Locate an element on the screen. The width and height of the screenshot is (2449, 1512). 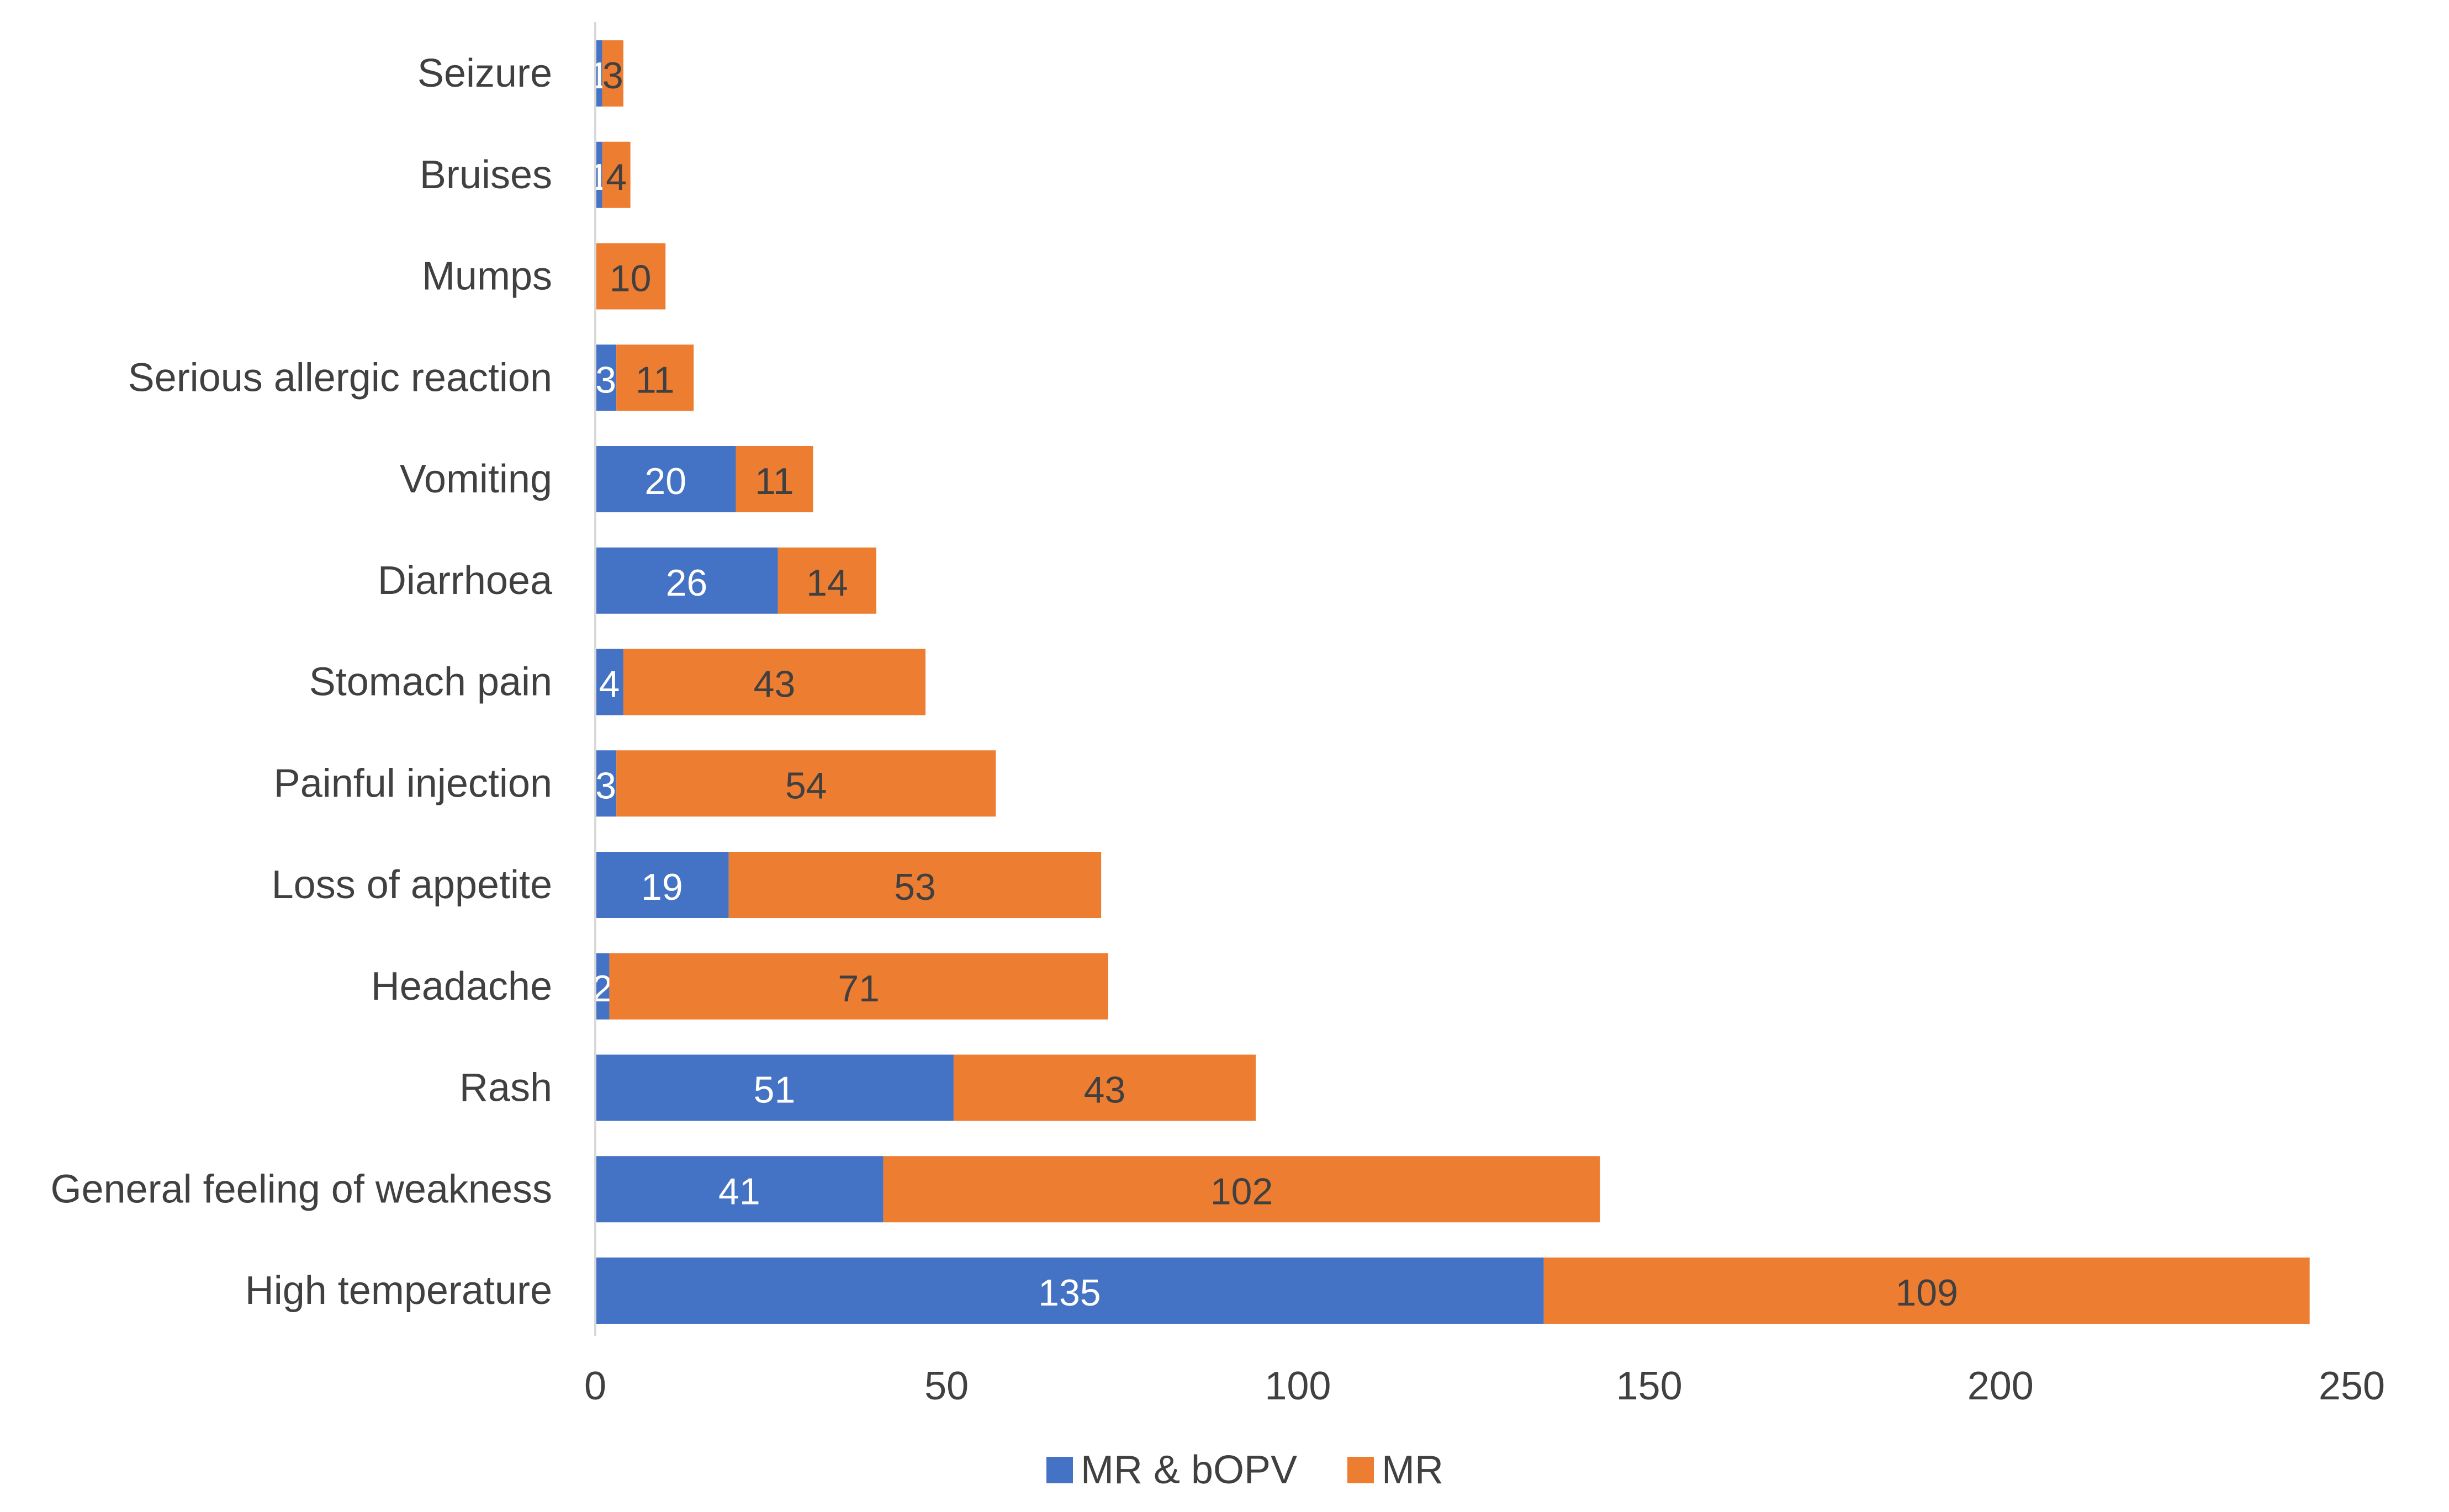
bar-diarrhoea-mr-bopv is located at coordinates (686, 580).